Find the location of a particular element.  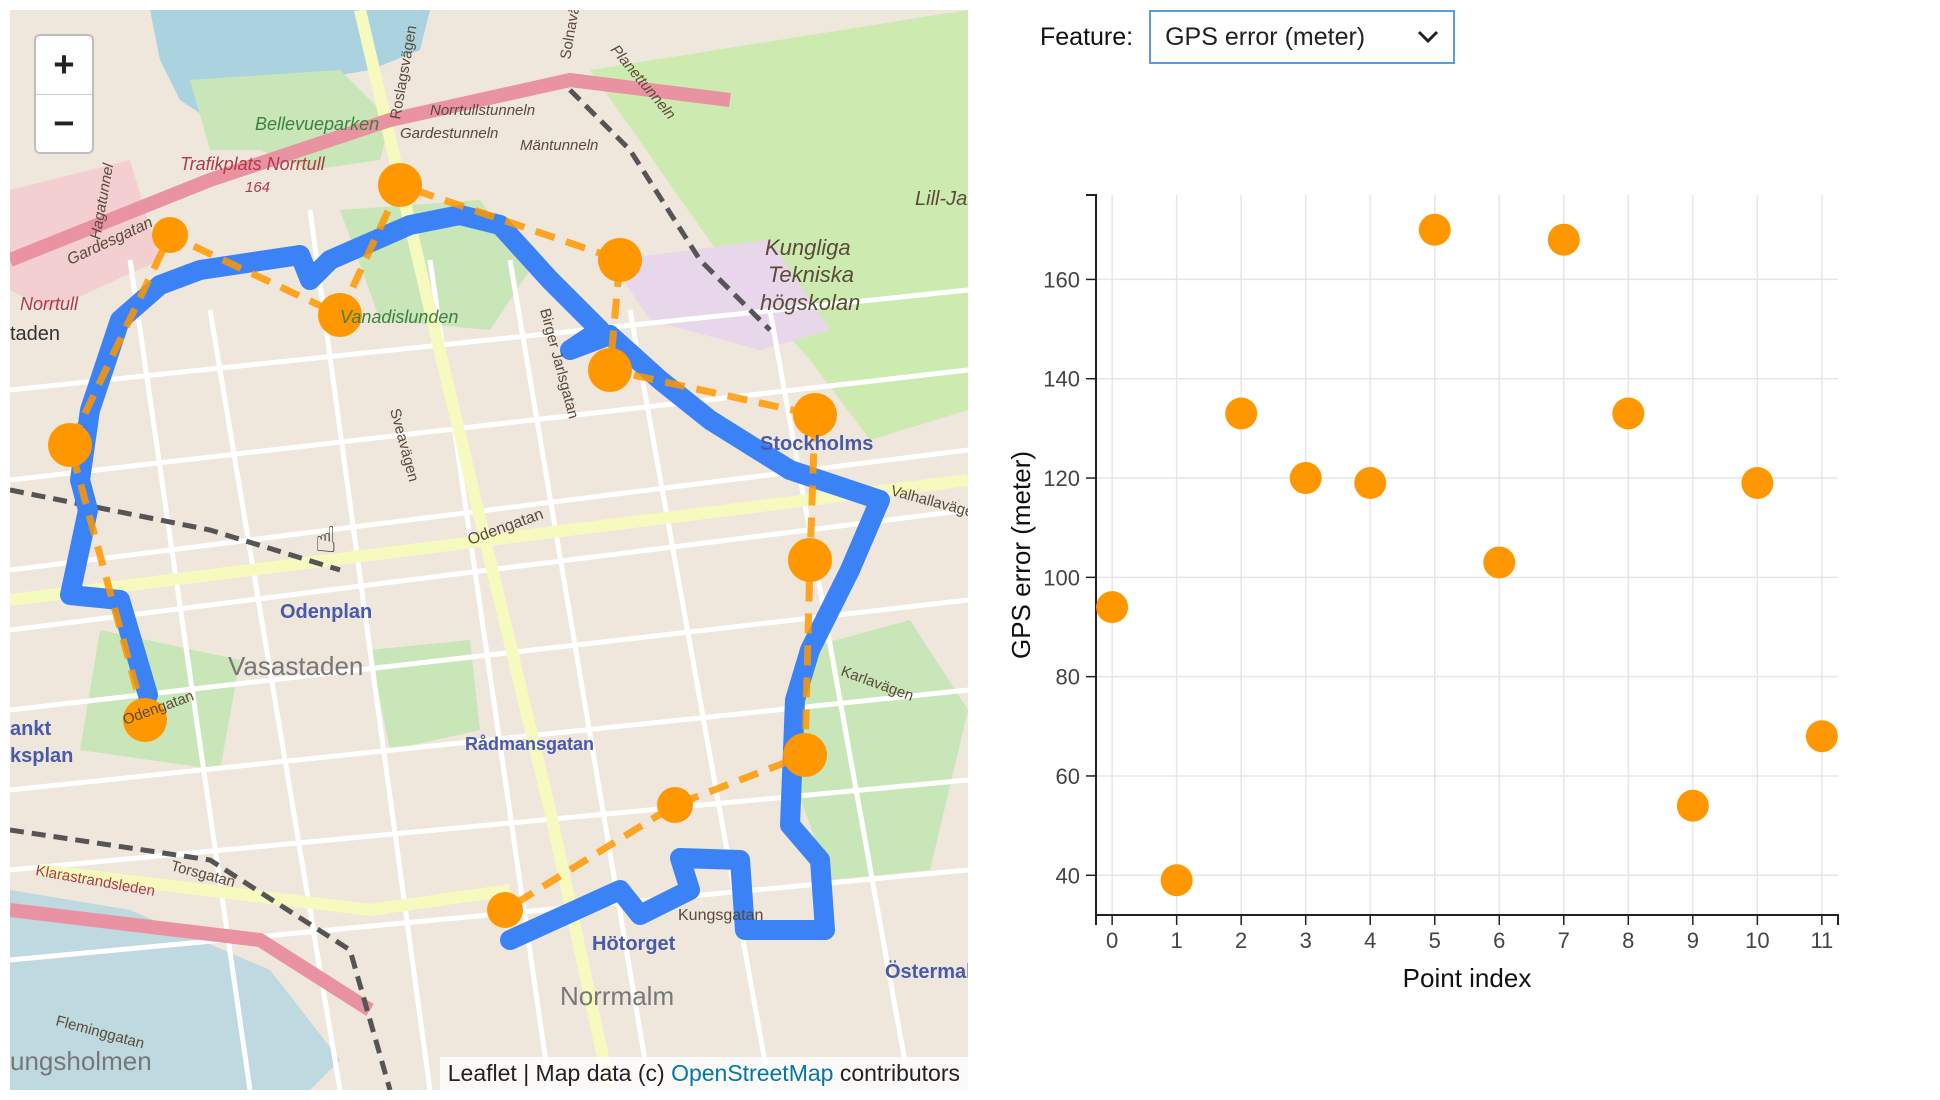

feature-selector-row: Feature: GPS error (meter) is located at coordinates (1248, 37).